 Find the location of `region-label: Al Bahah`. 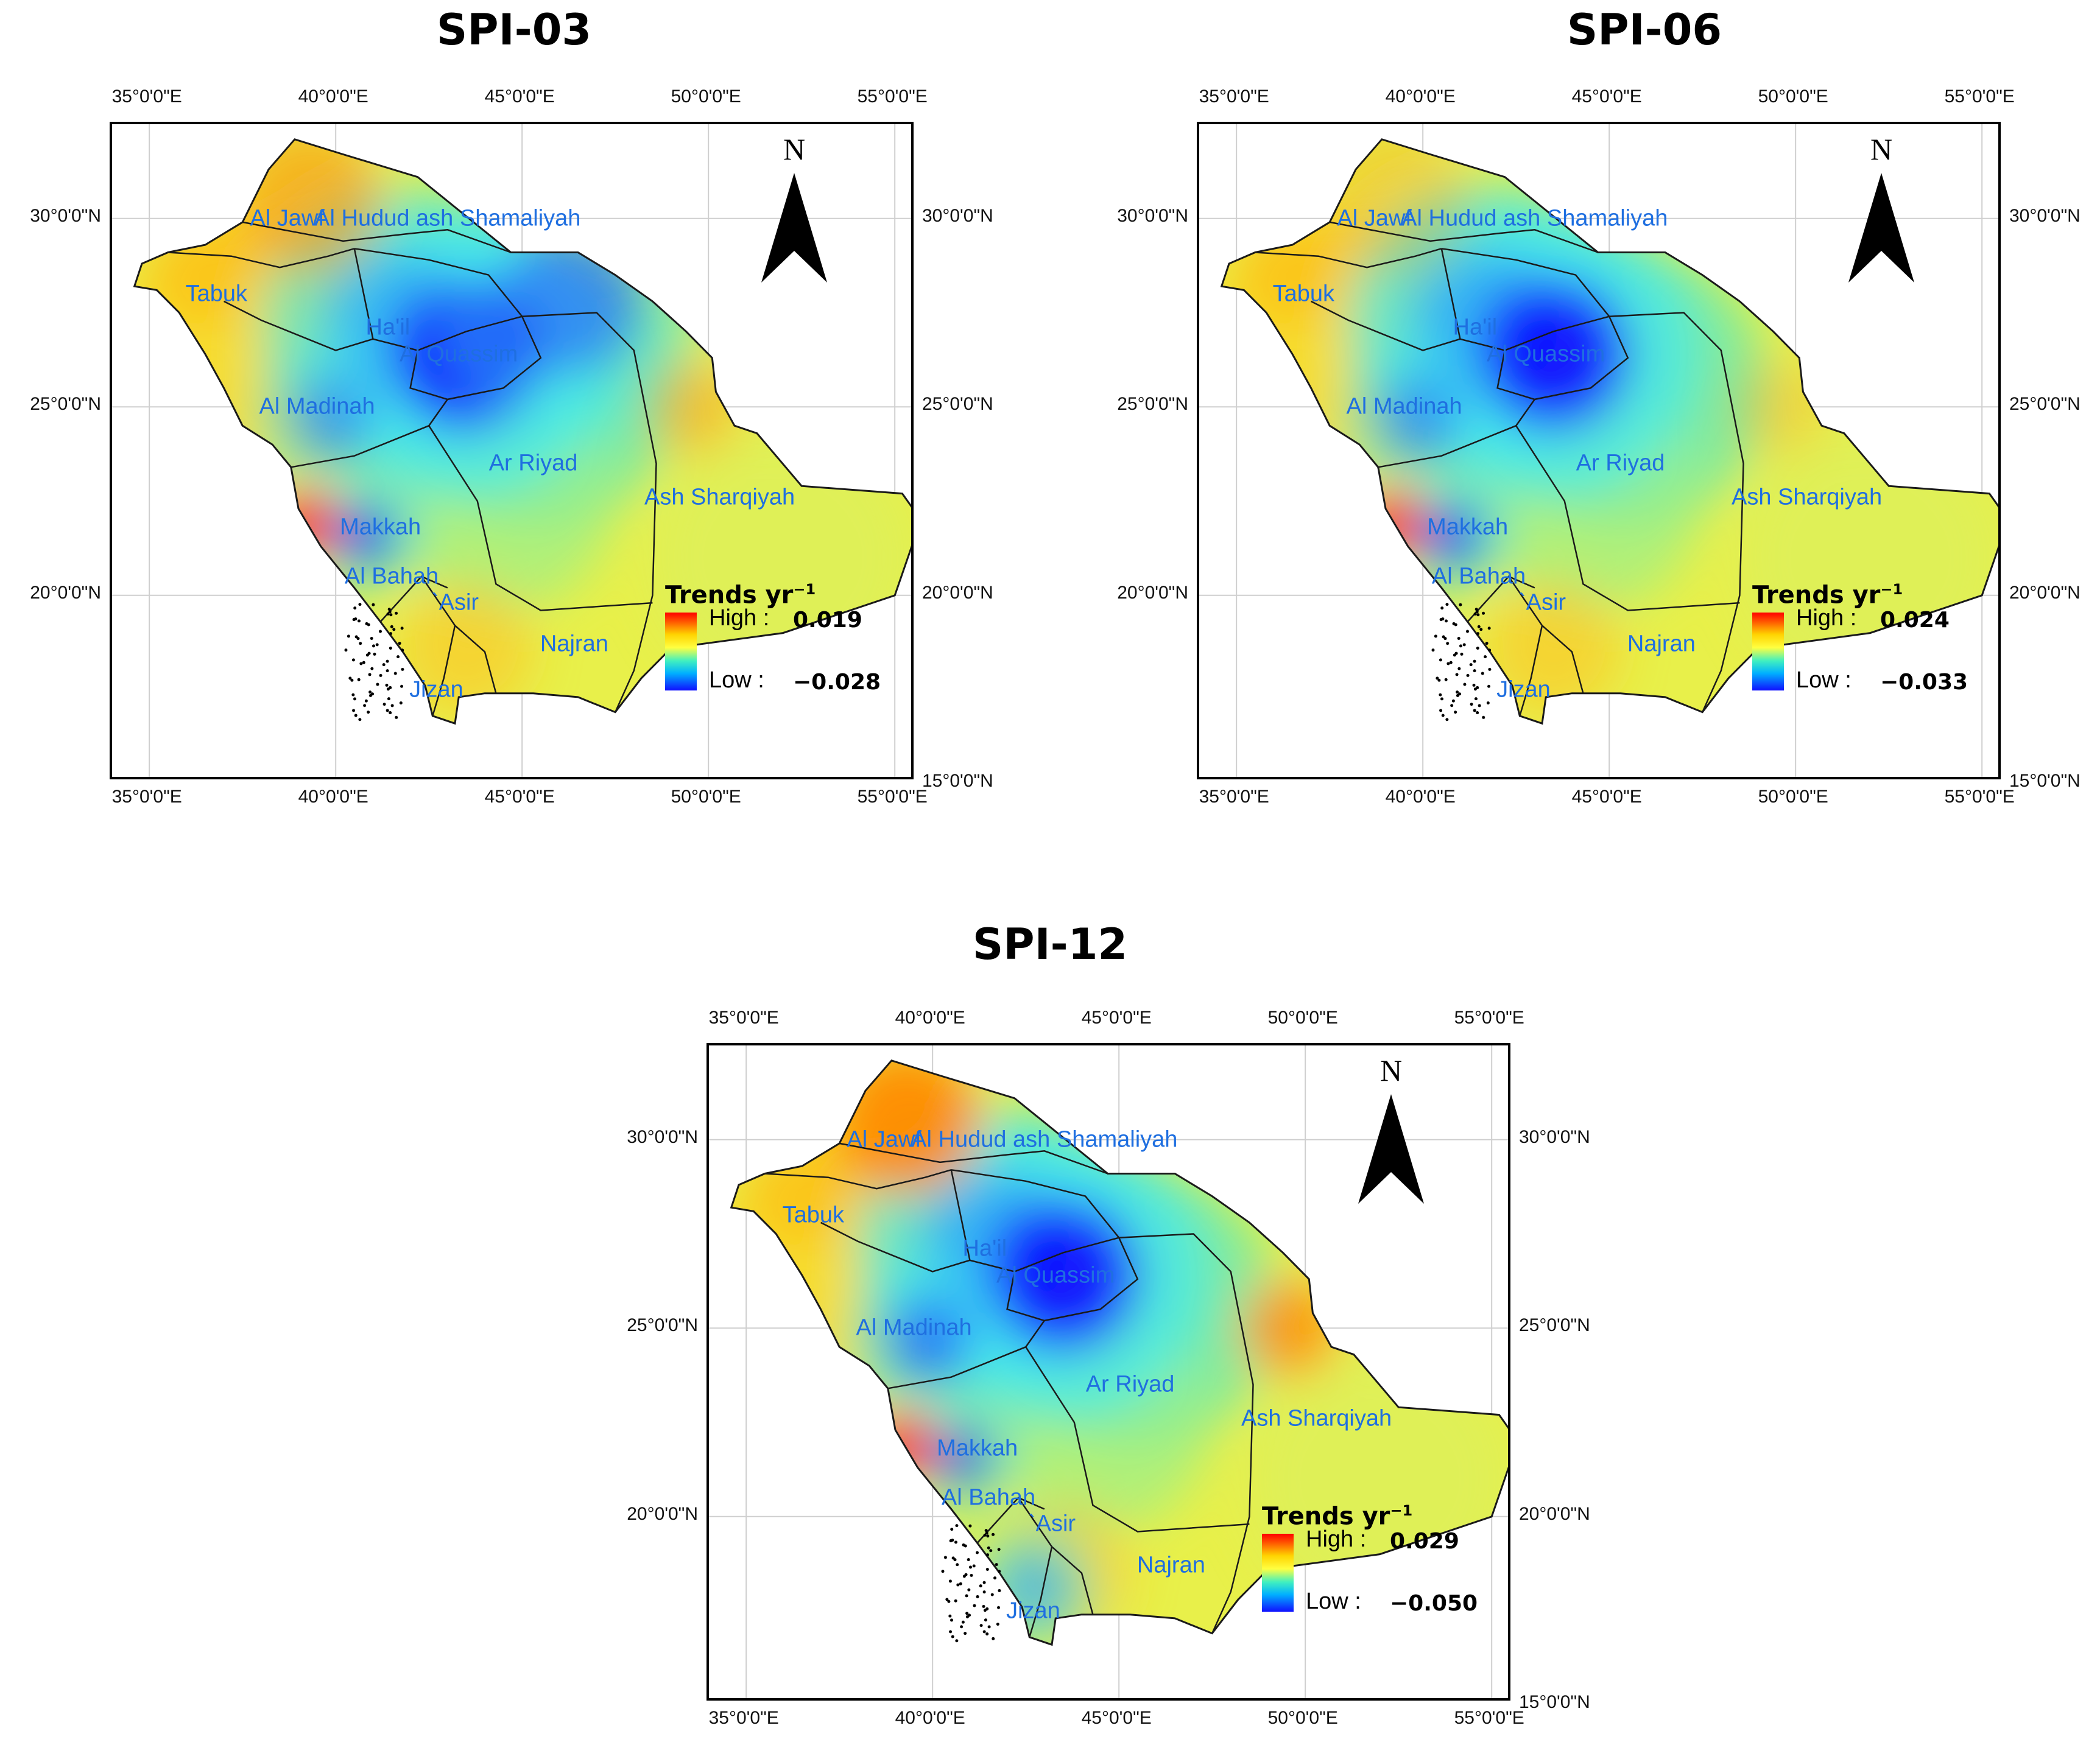

region-label: Al Bahah is located at coordinates (989, 1497).